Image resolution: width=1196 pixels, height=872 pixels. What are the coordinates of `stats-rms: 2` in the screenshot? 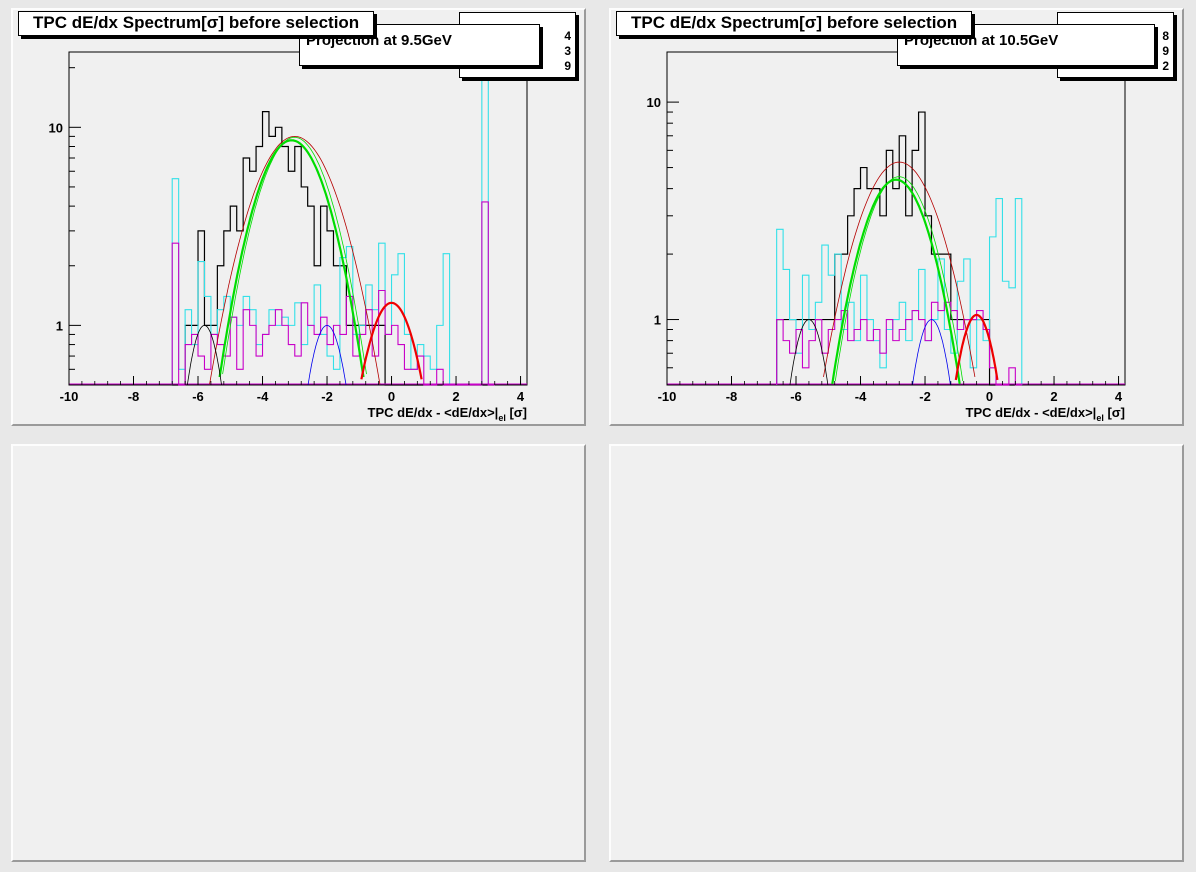 It's located at (1165, 66).